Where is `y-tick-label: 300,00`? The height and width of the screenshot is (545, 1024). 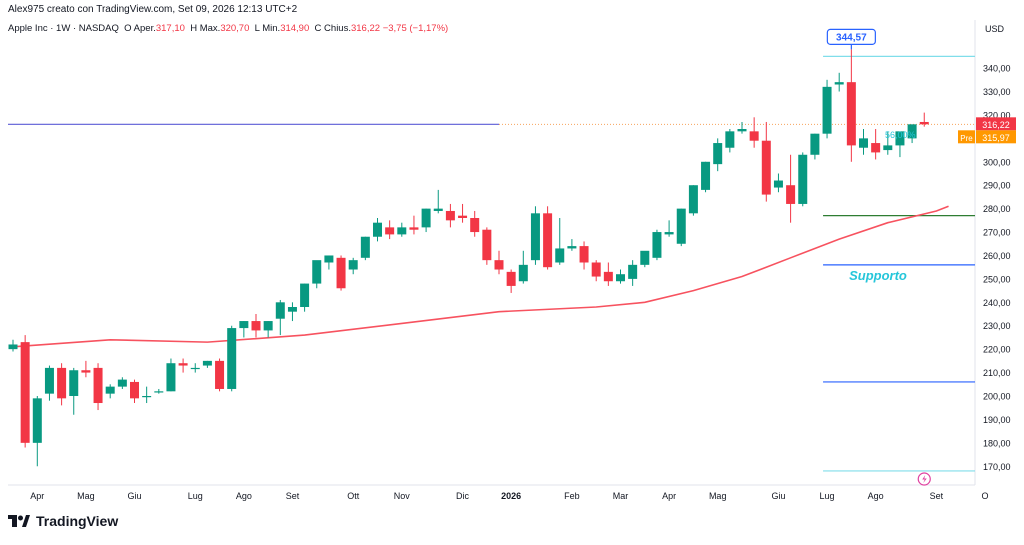 y-tick-label: 300,00 is located at coordinates (997, 162).